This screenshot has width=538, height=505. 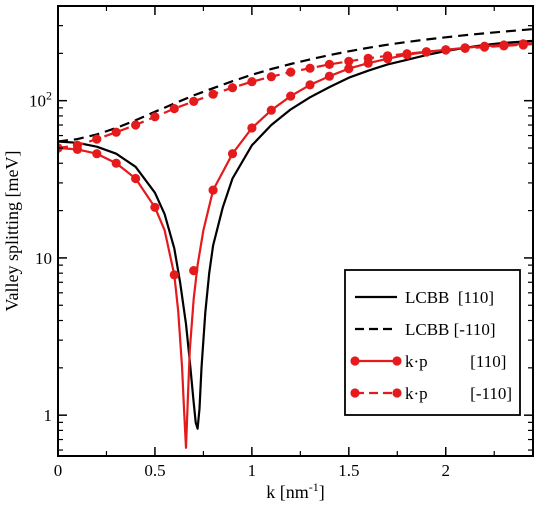 I want to click on x-axis-label-tail: ], so click(x=322, y=492).